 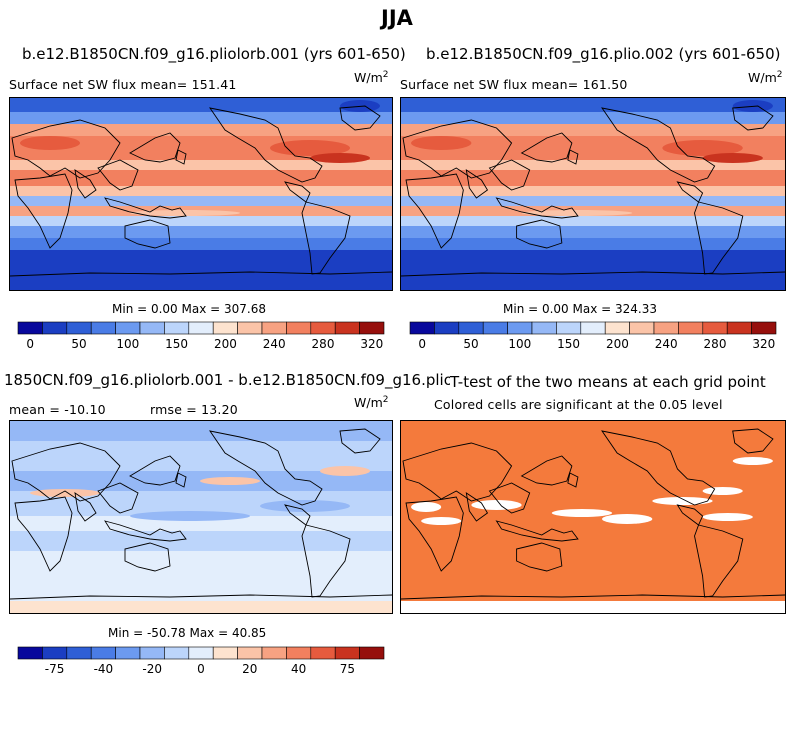 I want to click on panel1-min-max: Min = 0.00 Max = 307.68, so click(x=189, y=309).